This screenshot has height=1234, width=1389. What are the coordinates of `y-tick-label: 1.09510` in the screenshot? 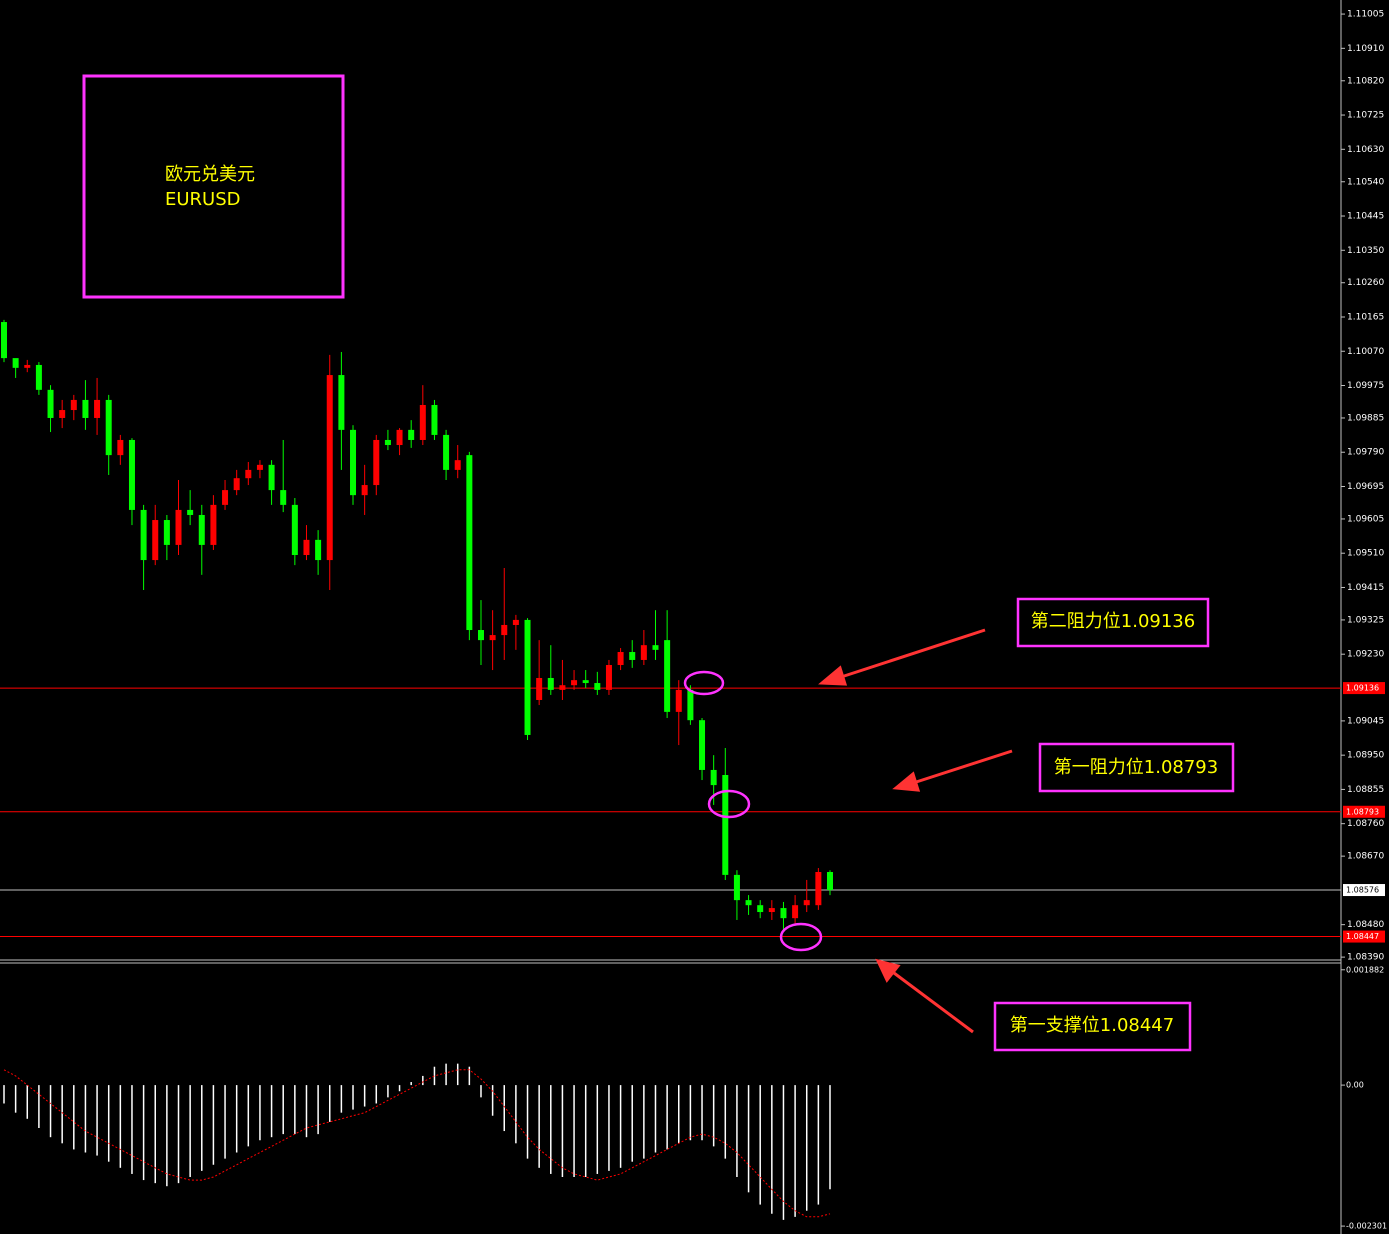 It's located at (1365, 554).